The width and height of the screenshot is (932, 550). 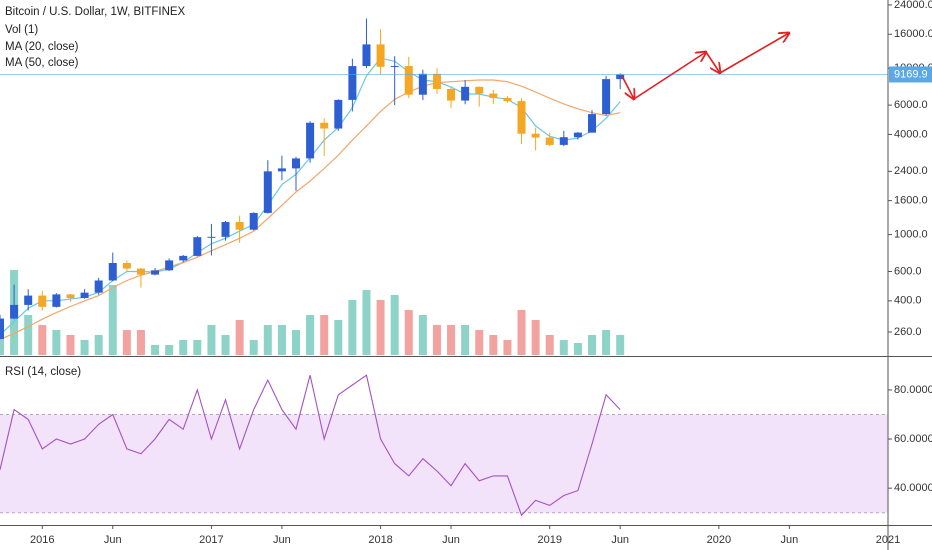 I want to click on legend-entry: MA (20, close), so click(x=42, y=47).